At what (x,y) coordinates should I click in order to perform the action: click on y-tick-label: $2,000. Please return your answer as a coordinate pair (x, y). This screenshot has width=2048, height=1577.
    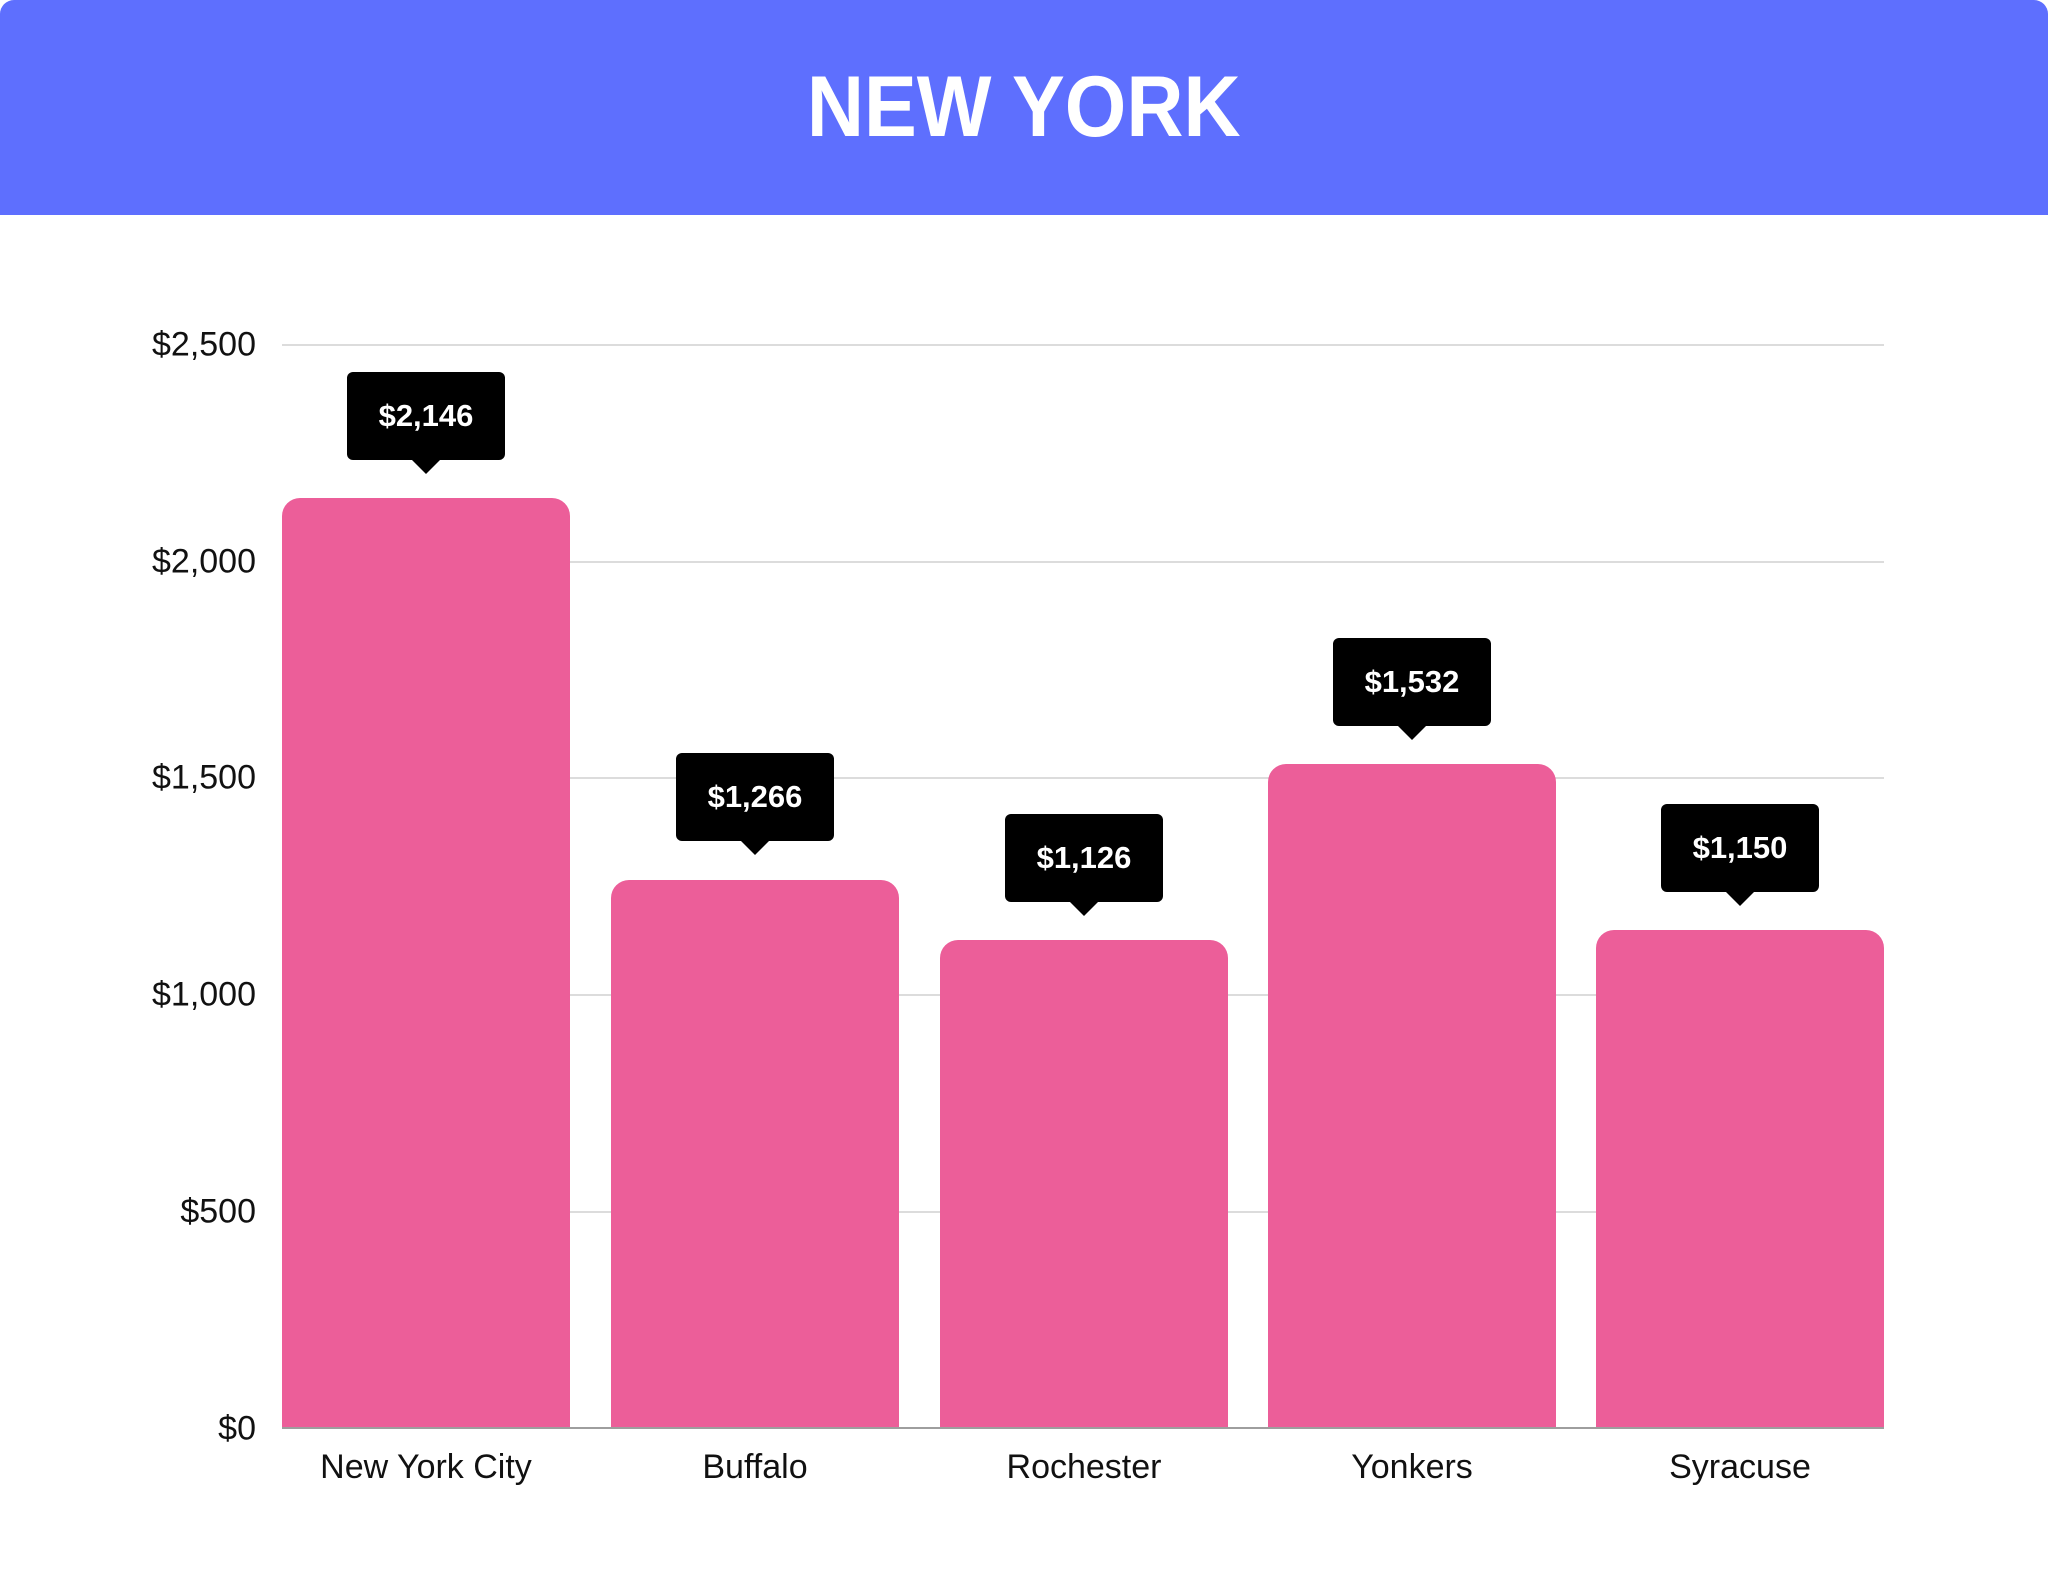
    Looking at the image, I should click on (204, 561).